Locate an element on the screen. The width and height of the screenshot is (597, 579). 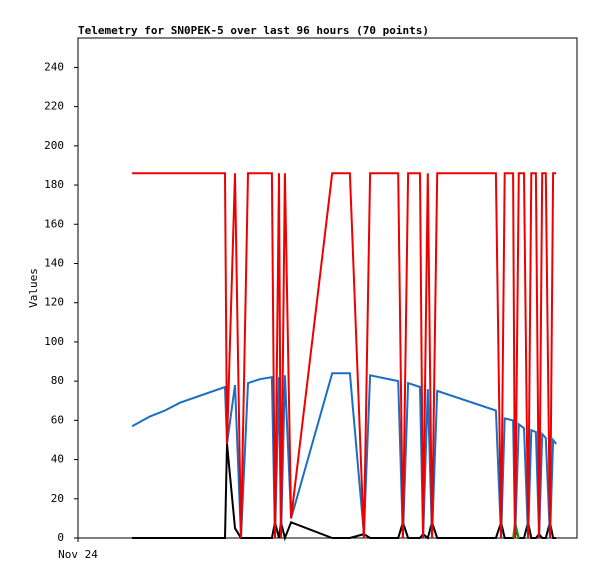
y-tick-label: 120 is located at coordinates (54, 302).